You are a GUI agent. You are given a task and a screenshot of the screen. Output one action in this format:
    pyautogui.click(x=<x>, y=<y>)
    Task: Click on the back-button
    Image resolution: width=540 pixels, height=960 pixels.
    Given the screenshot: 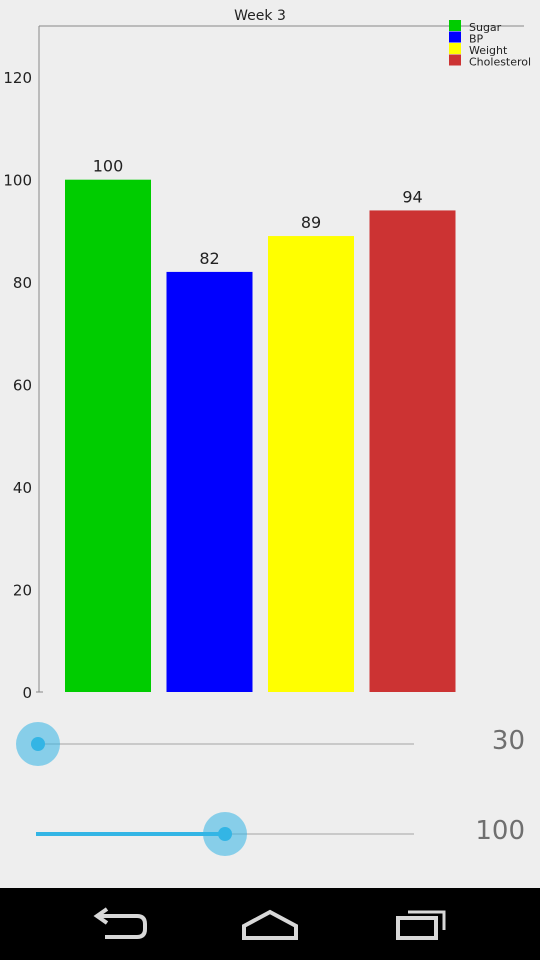 What is the action you would take?
    pyautogui.click(x=120, y=924)
    